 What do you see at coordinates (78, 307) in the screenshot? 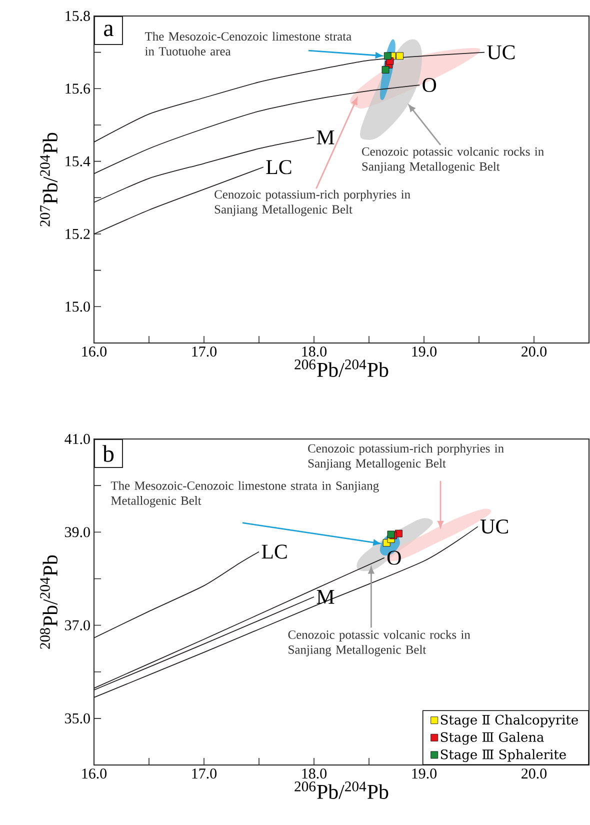
I see `y-tick-label: 15.0` at bounding box center [78, 307].